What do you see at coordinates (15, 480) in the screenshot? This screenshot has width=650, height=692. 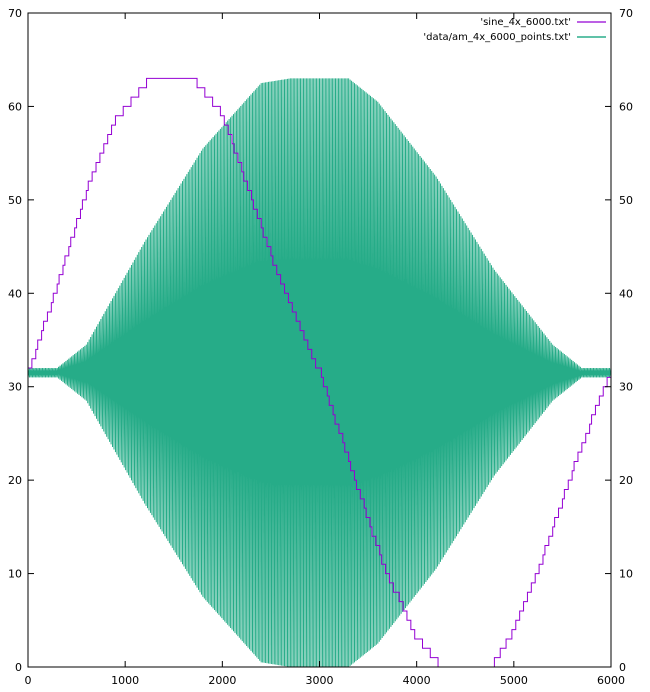 I see `y-tick-label: 20` at bounding box center [15, 480].